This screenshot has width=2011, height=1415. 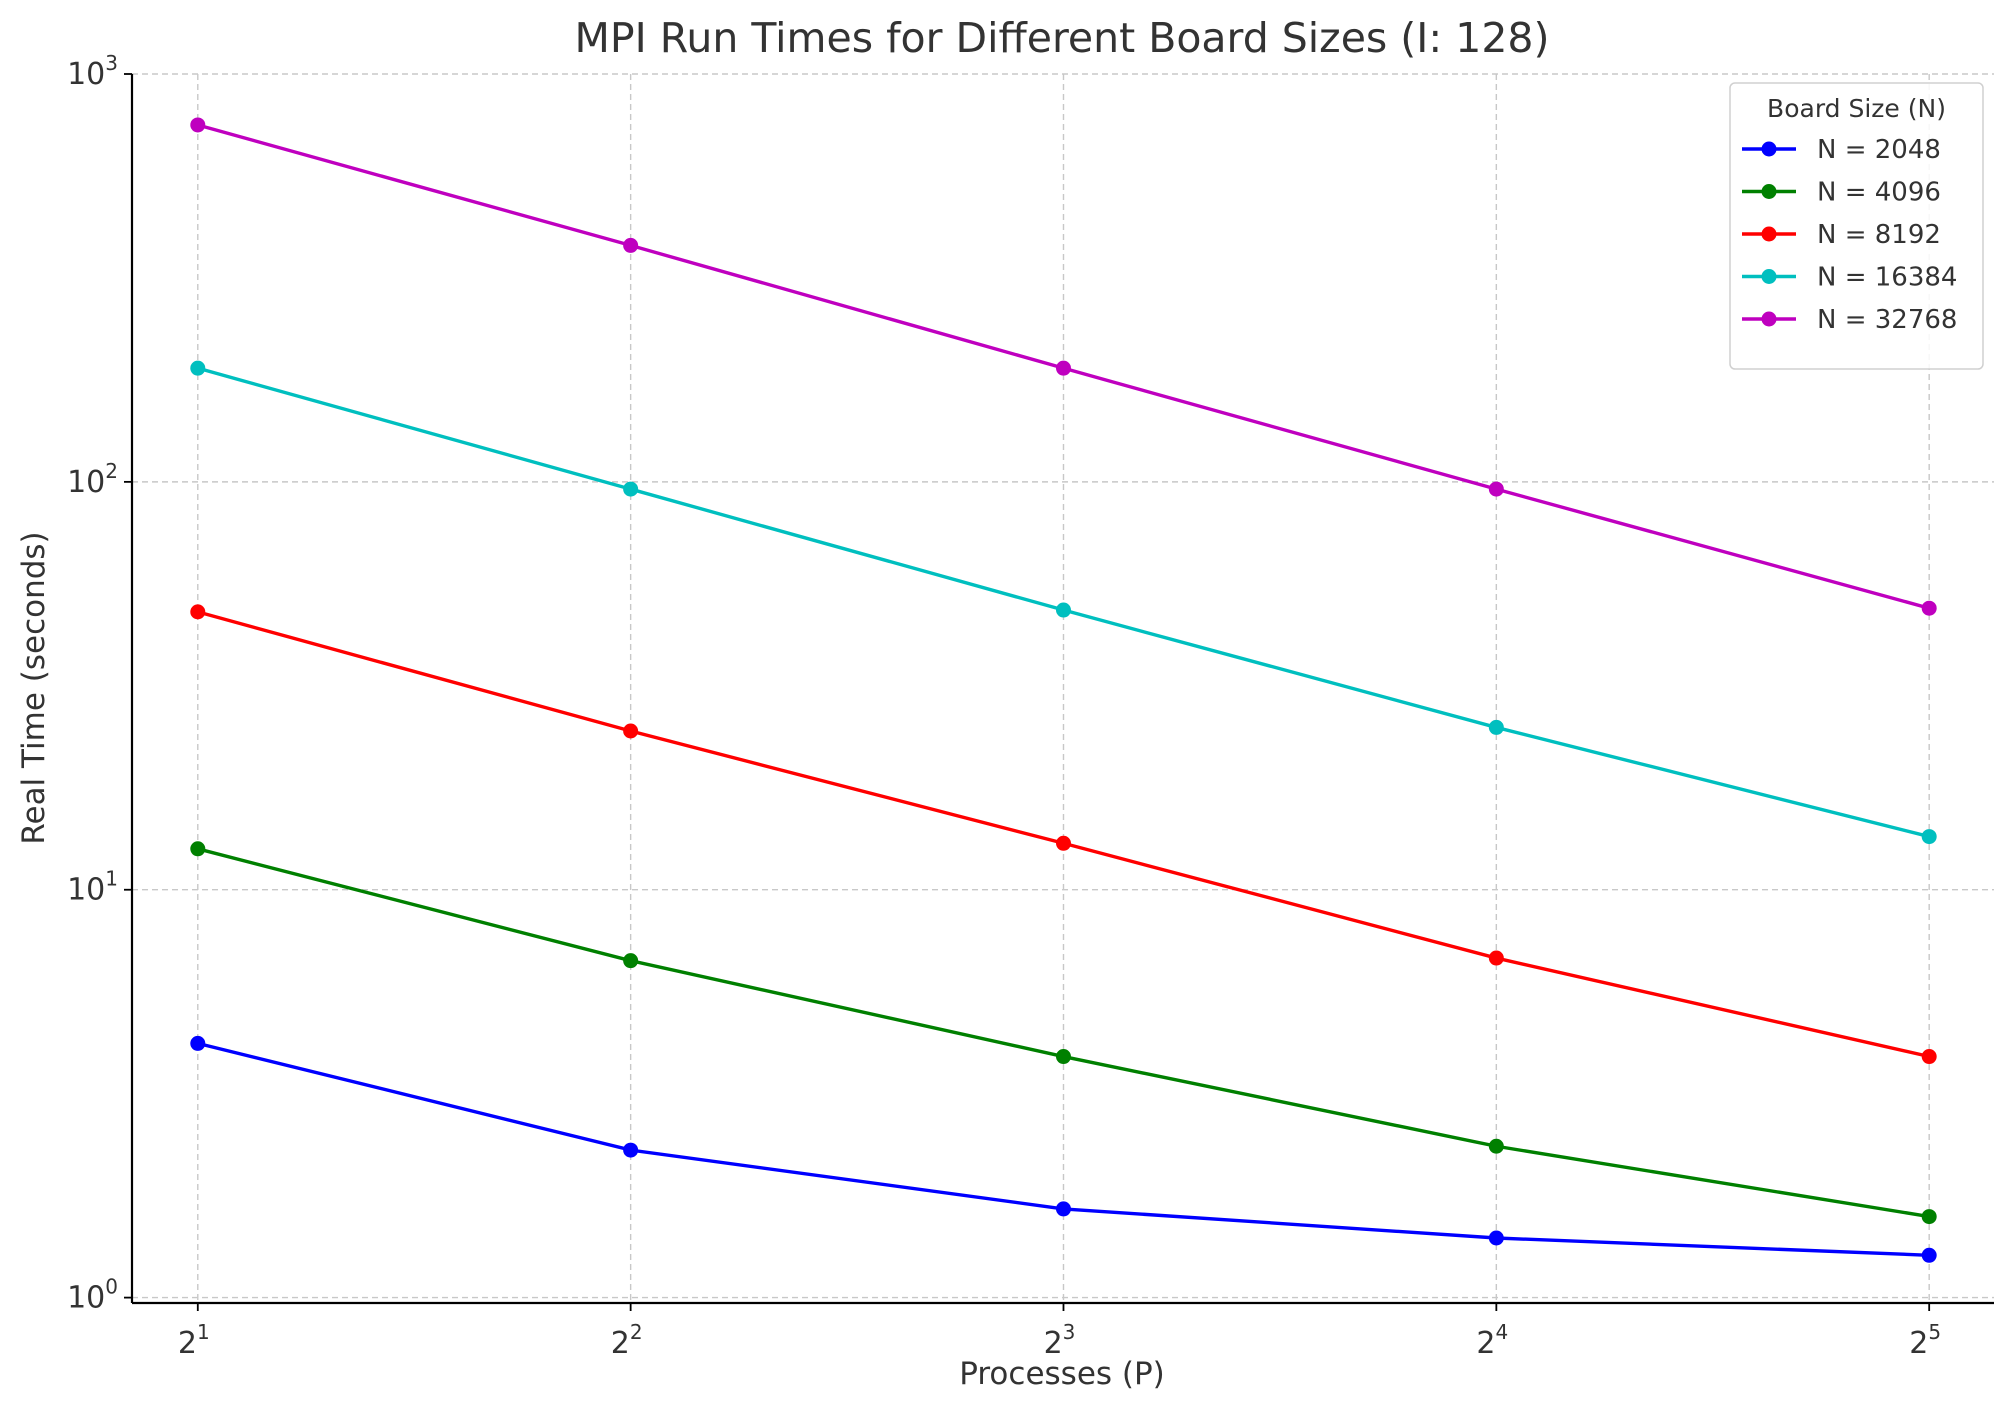 What do you see at coordinates (1925, 1340) in the screenshot?
I see `x-tick-label: 25` at bounding box center [1925, 1340].